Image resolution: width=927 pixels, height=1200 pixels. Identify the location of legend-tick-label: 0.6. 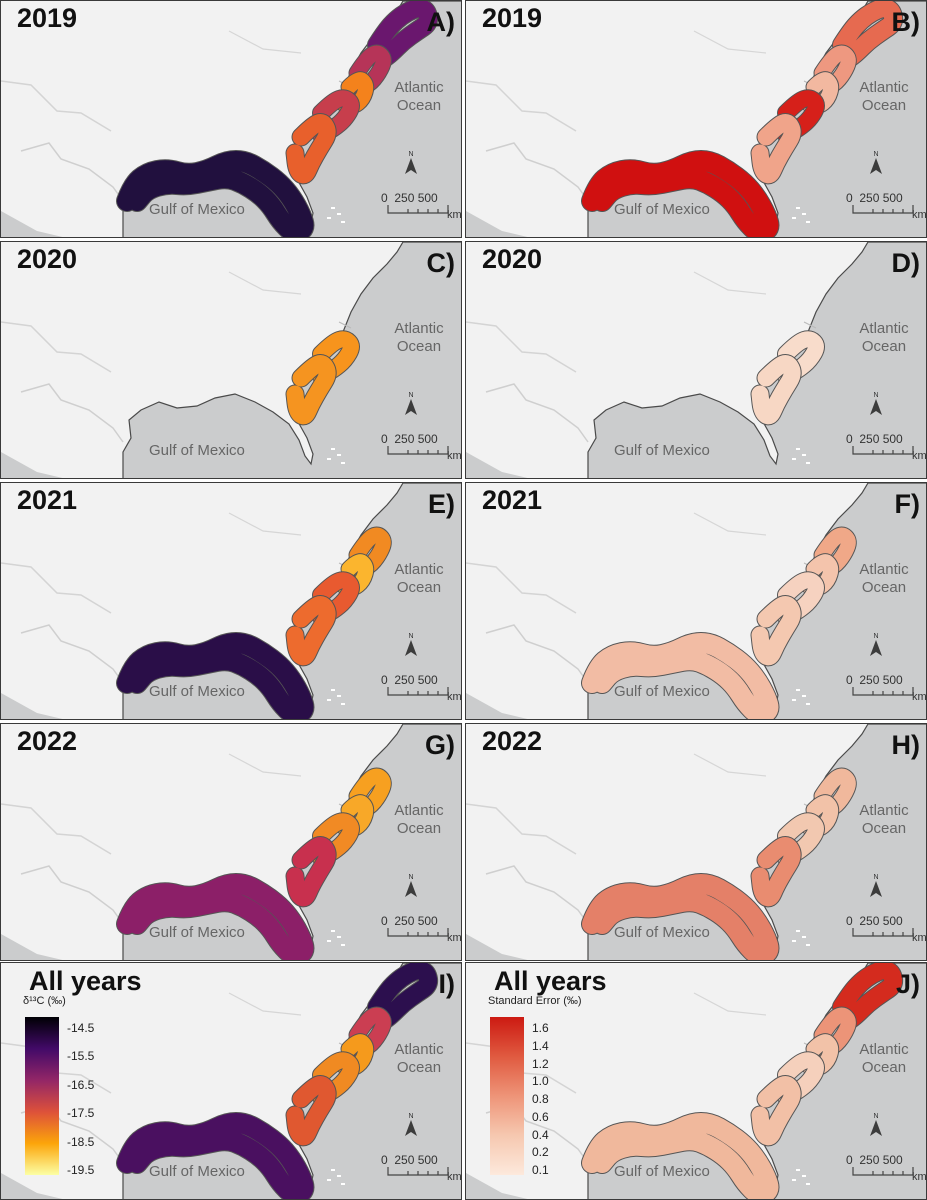
(540, 1116).